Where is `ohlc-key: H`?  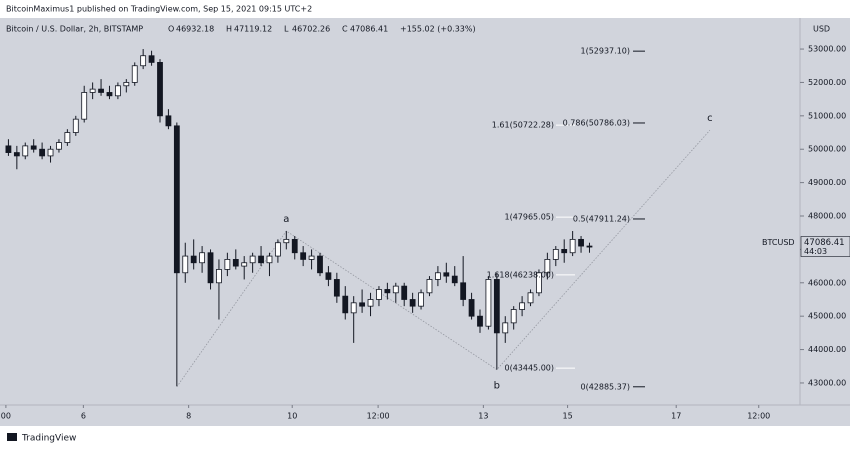 ohlc-key: H is located at coordinates (229, 29).